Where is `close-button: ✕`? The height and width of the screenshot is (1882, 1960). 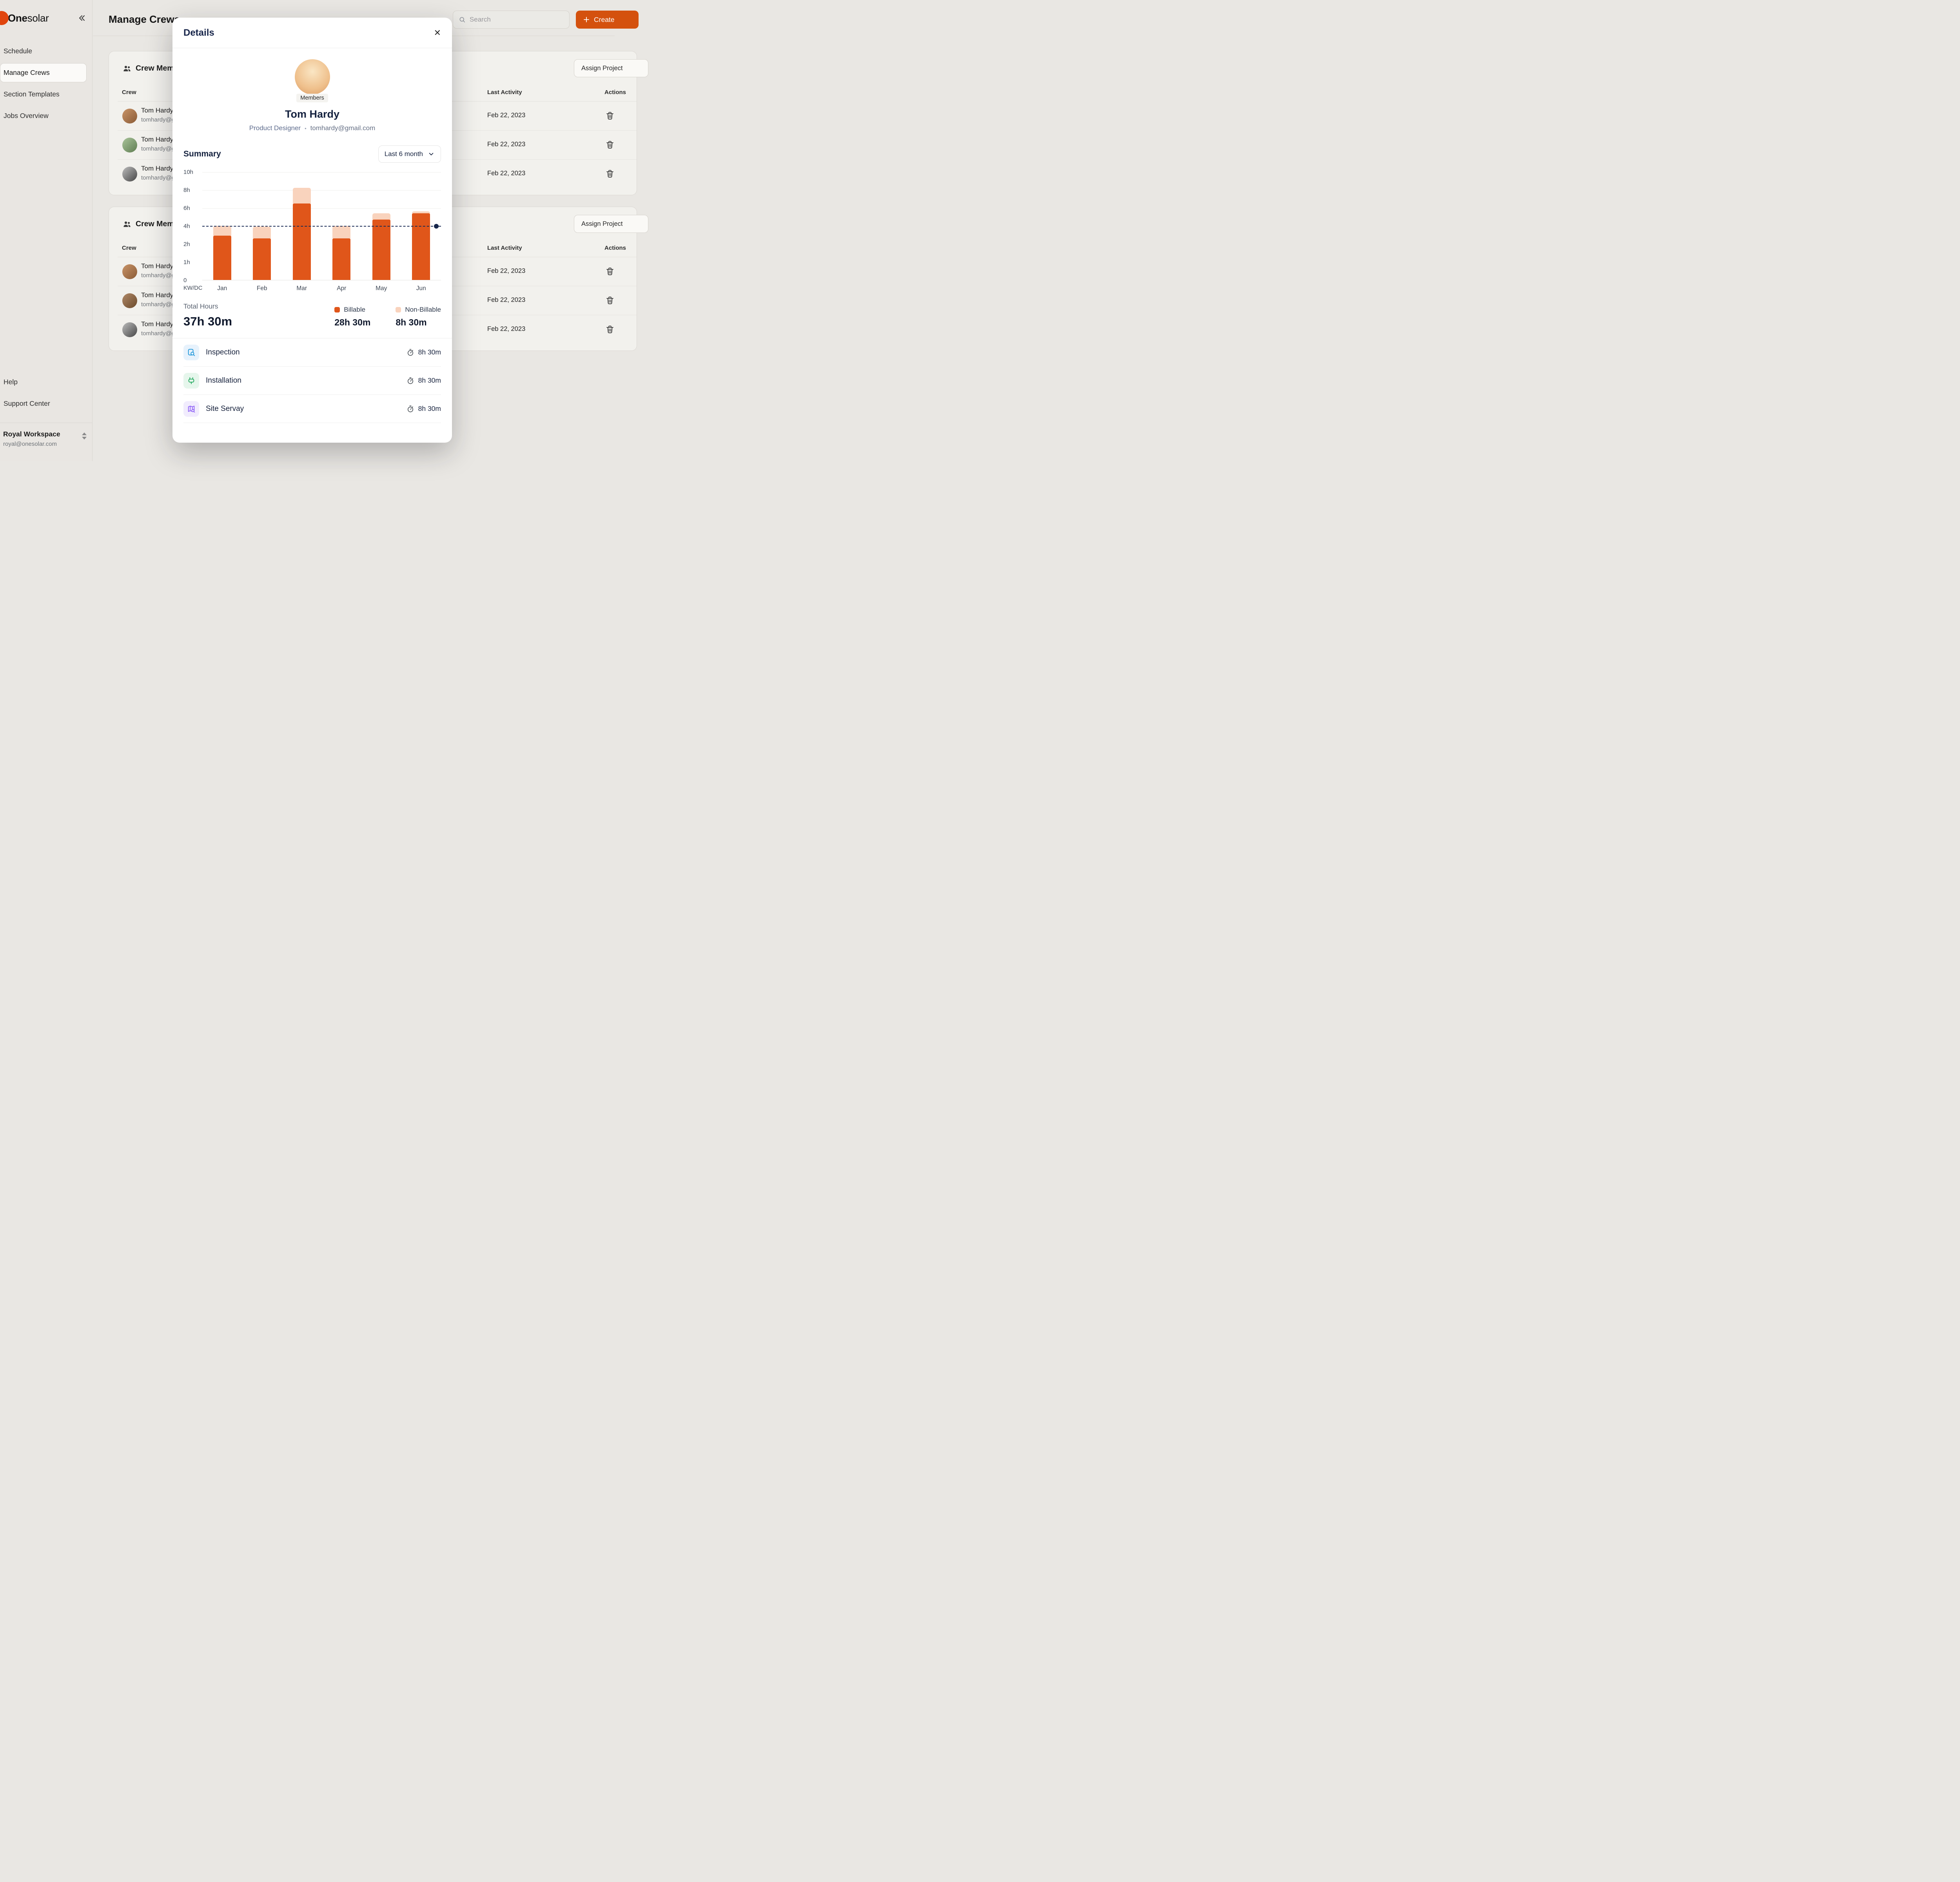 close-button: ✕ is located at coordinates (437, 32).